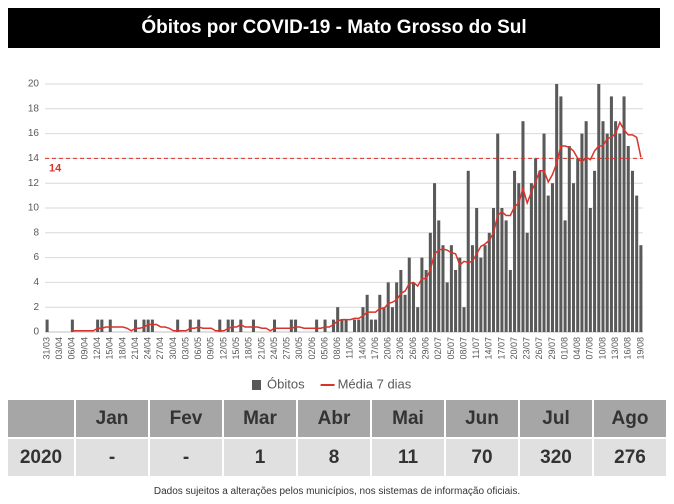 Image resolution: width=674 pixels, height=504 pixels. I want to click on header-cell: Jun, so click(482, 419).